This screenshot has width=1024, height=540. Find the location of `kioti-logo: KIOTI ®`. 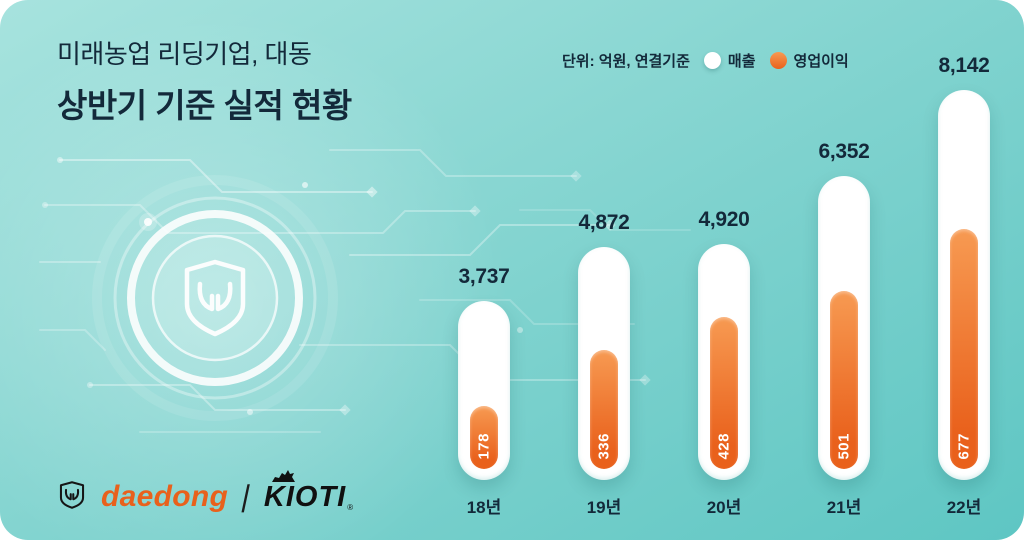

kioti-logo: KIOTI ® is located at coordinates (308, 491).